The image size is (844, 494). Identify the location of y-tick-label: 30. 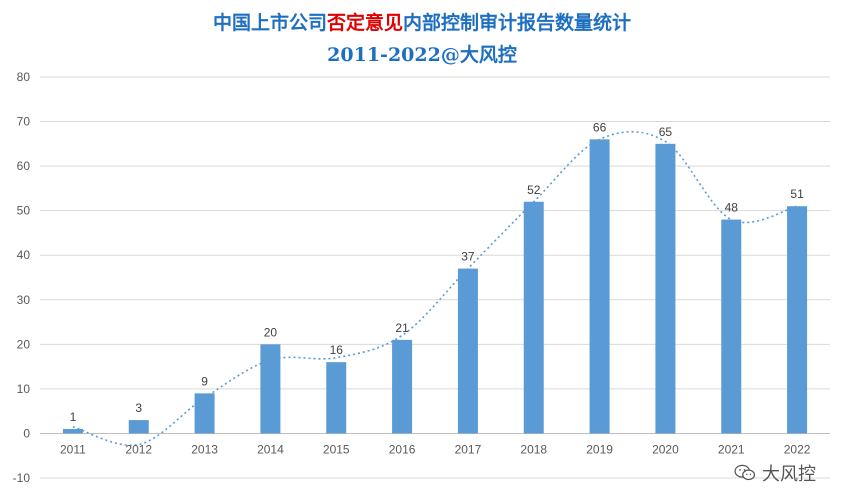
(24, 300).